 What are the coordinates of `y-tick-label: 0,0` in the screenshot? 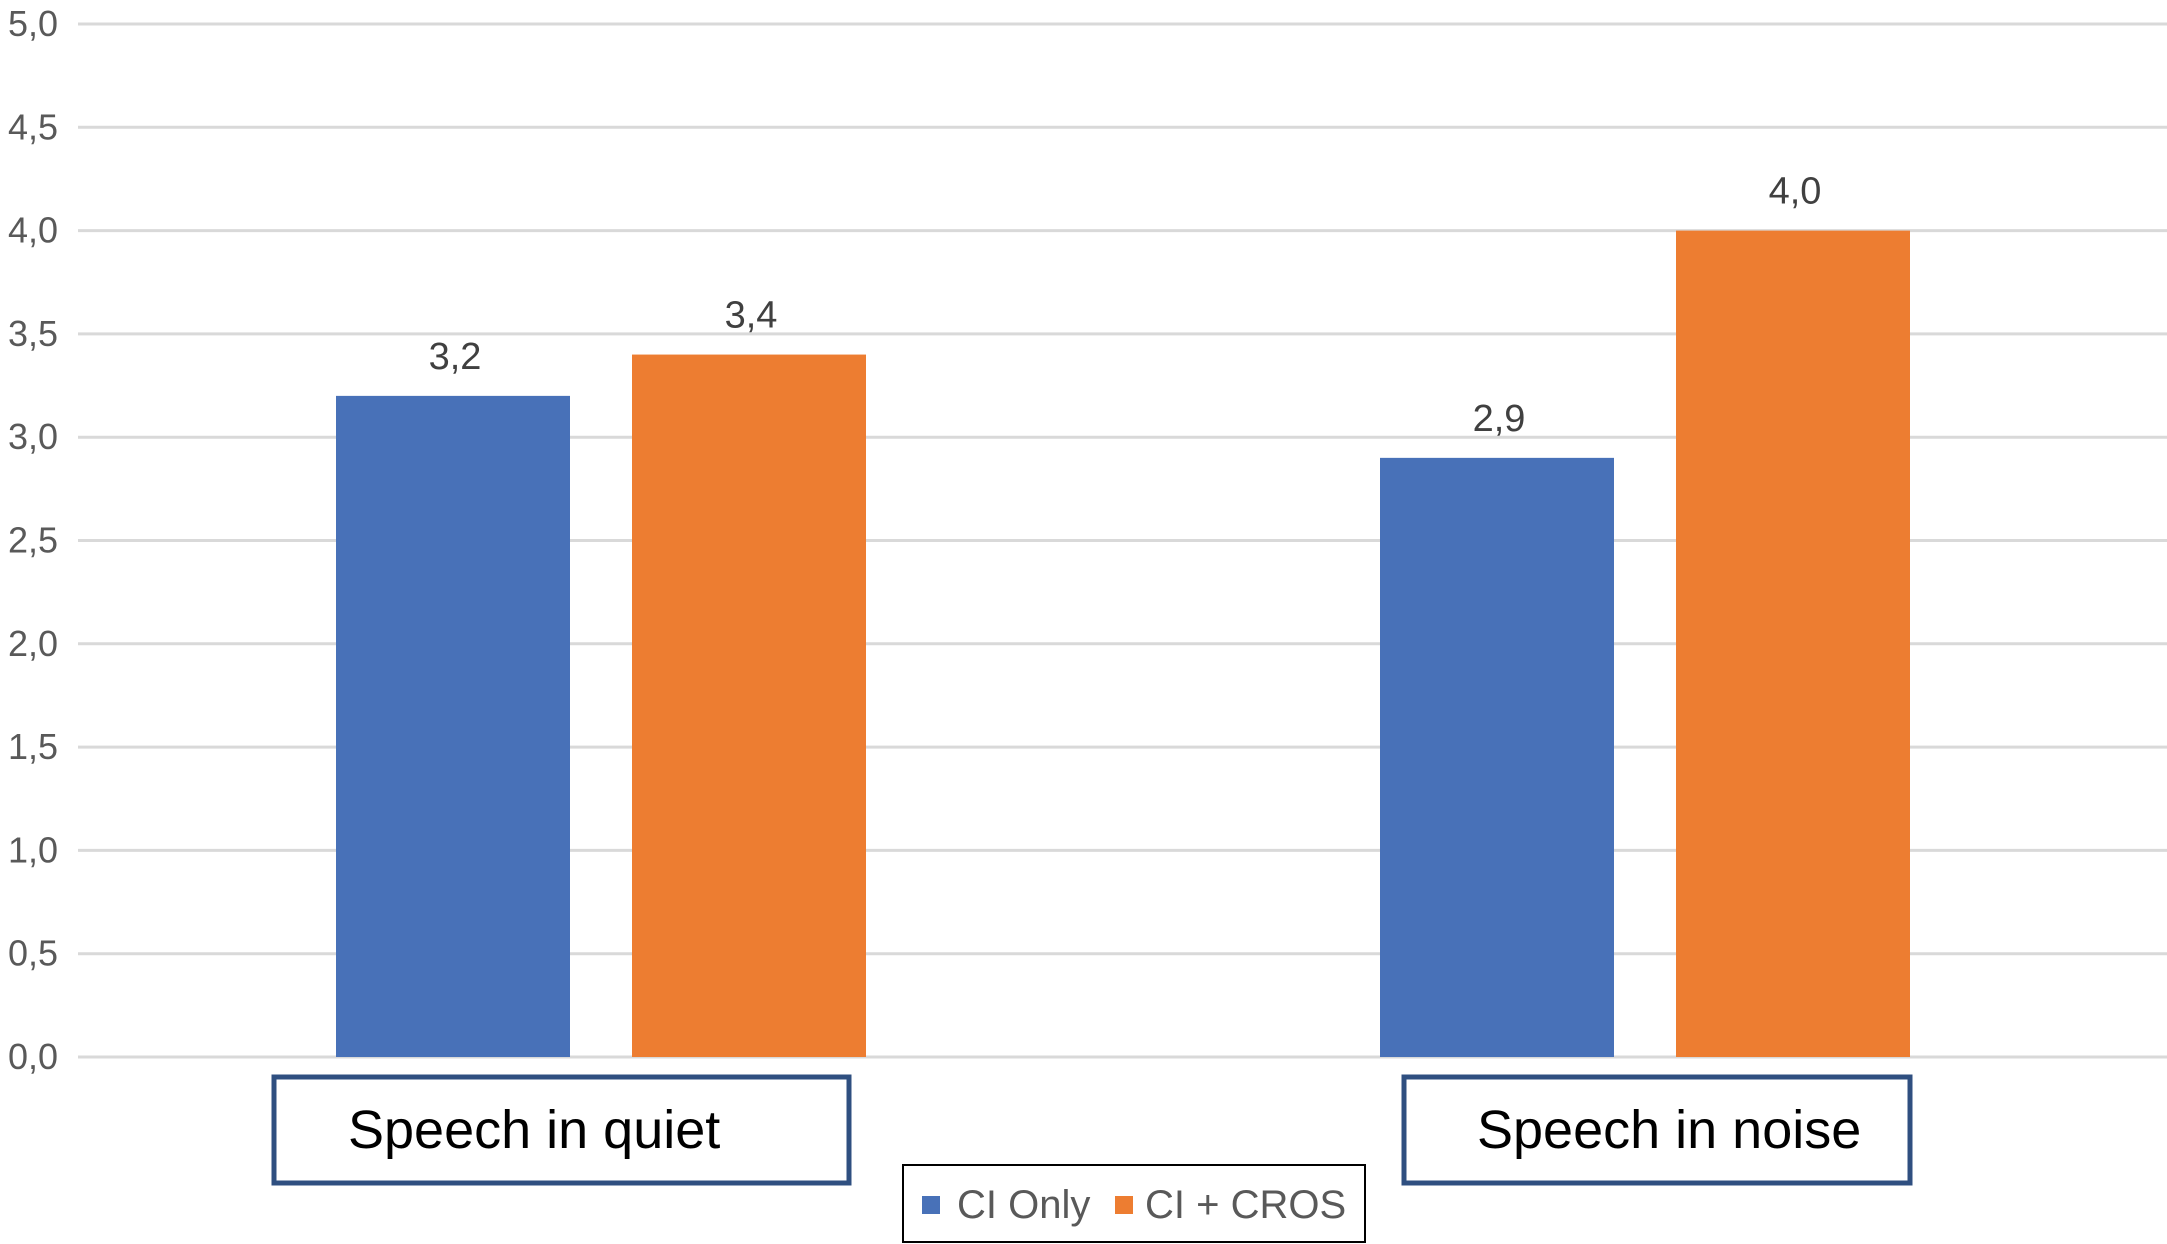 It's located at (33, 1056).